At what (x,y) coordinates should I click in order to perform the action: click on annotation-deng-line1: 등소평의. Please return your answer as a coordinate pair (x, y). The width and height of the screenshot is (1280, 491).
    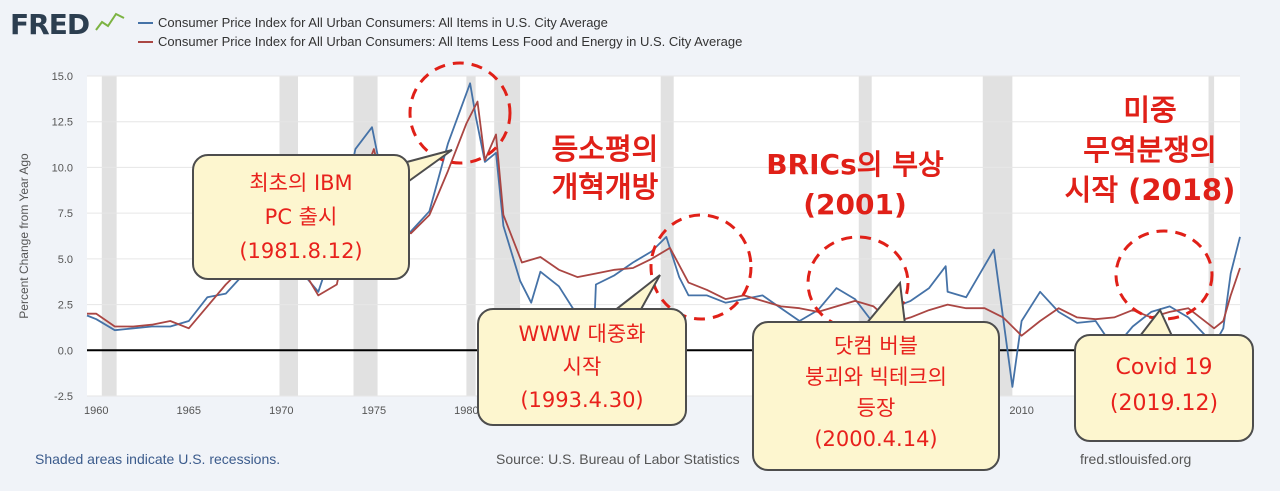
    Looking at the image, I should click on (605, 149).